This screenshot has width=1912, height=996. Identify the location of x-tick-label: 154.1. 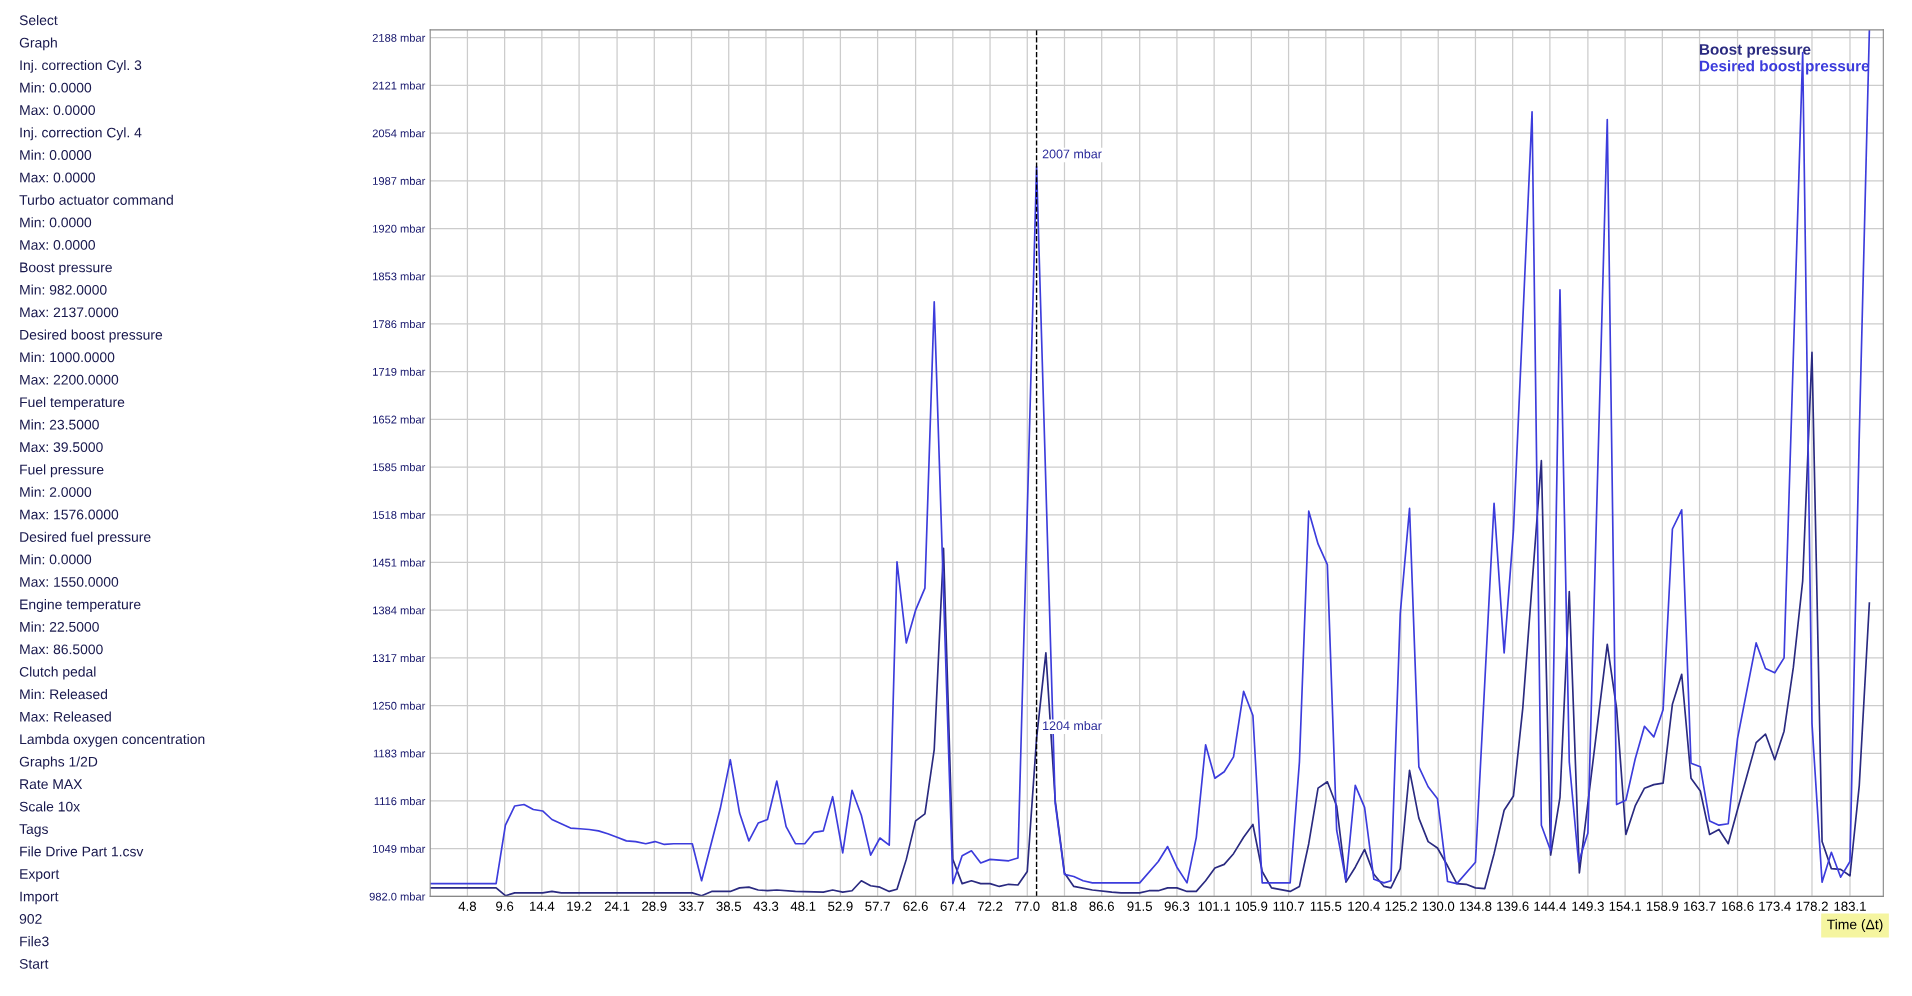
(1625, 906).